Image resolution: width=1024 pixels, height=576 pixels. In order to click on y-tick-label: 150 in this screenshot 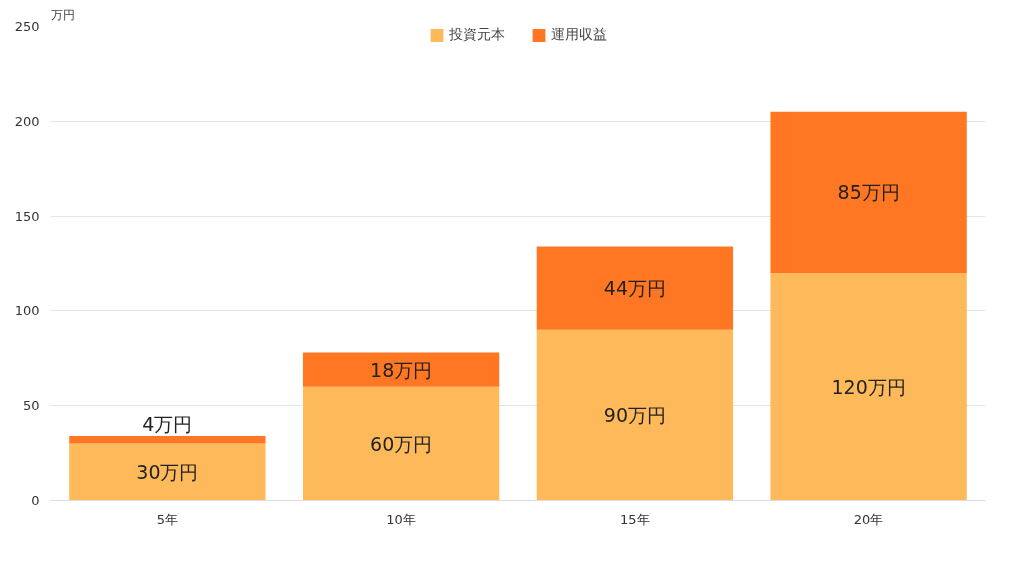, I will do `click(27, 216)`.